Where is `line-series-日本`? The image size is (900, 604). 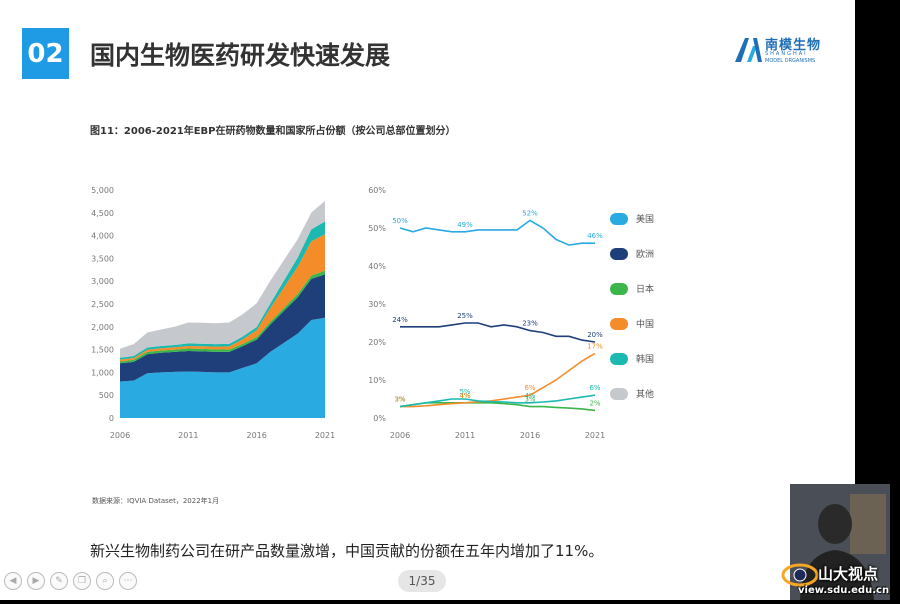 line-series-日本 is located at coordinates (497, 407).